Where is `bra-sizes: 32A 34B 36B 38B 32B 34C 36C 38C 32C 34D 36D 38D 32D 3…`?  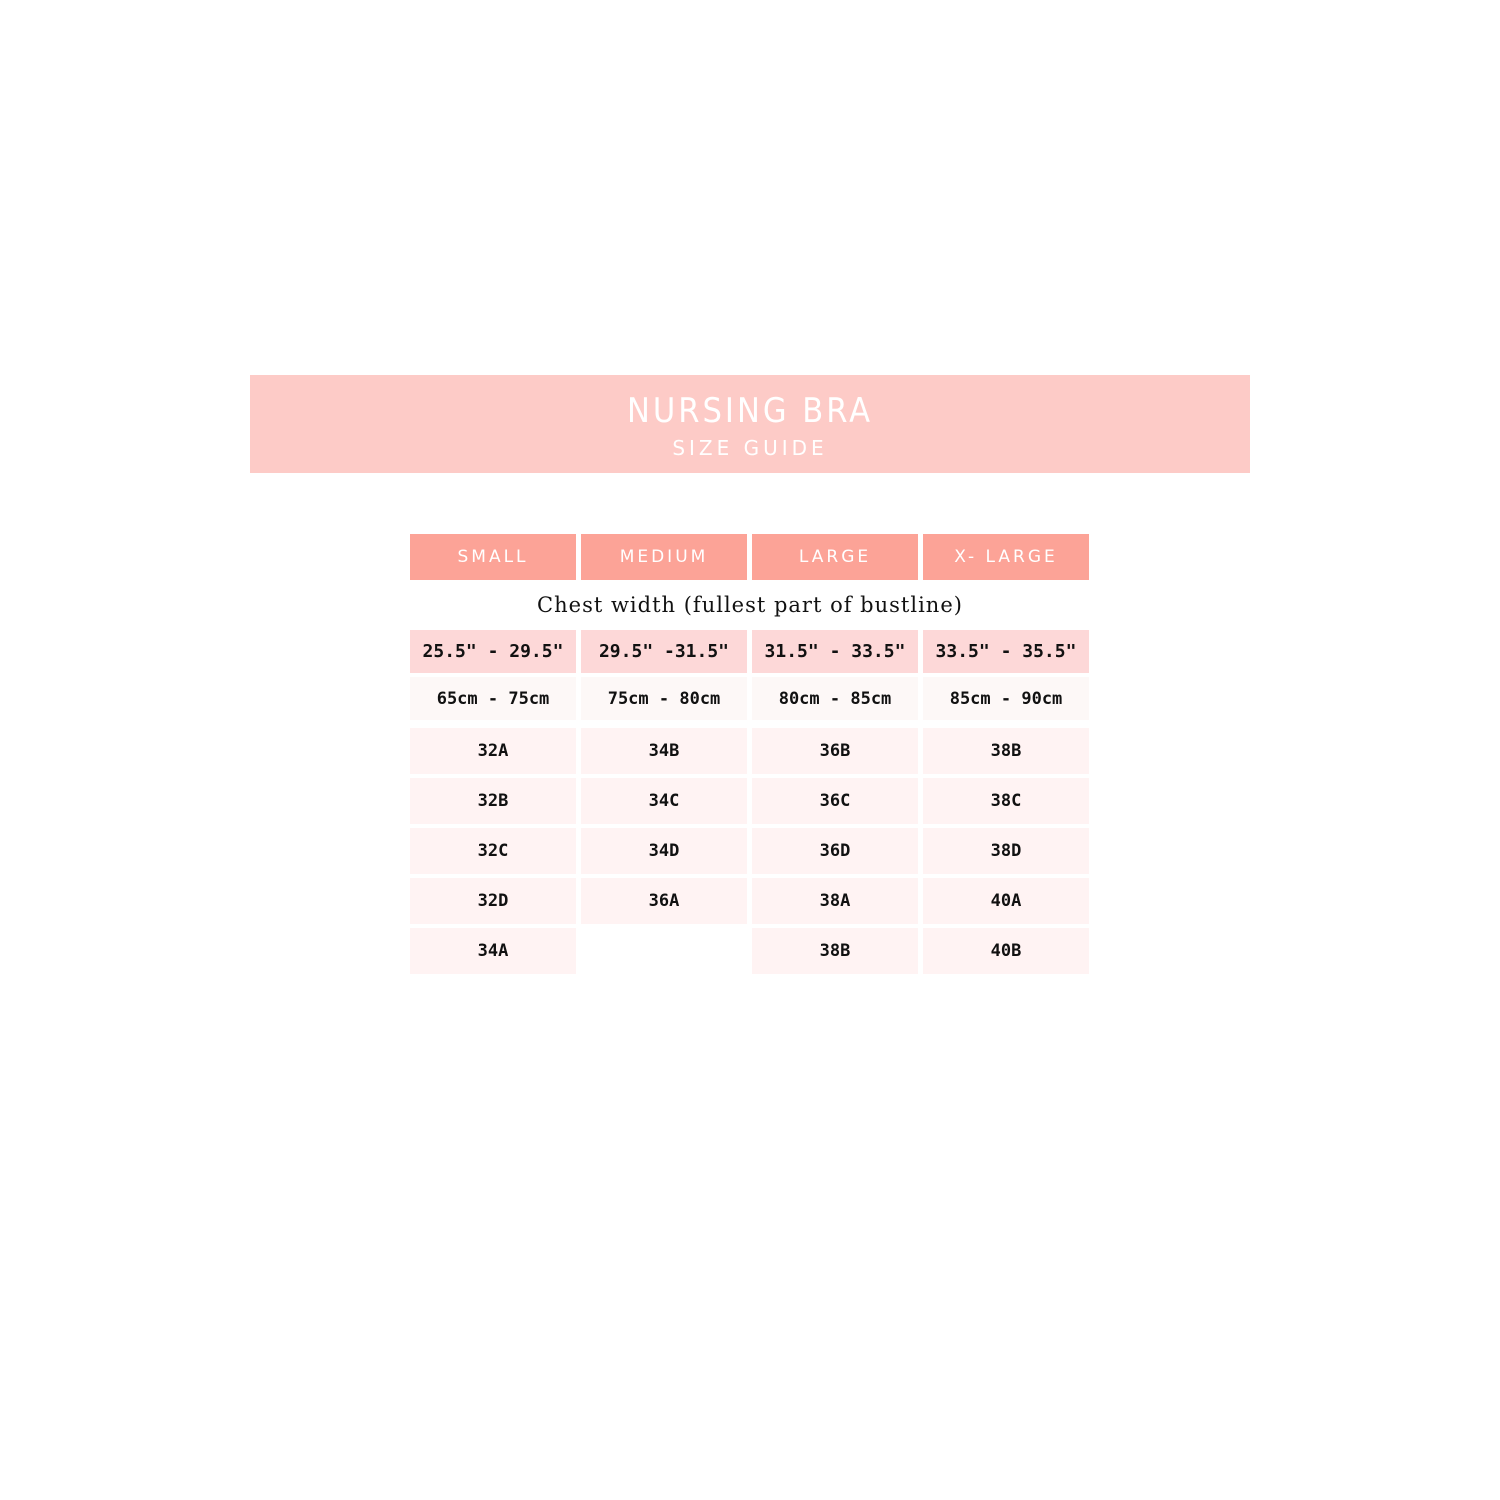 bra-sizes: 32A 34B 36B 38B 32B 34C 36C 38C 32C 34D 36D 38D 32D 3… is located at coordinates (750, 851).